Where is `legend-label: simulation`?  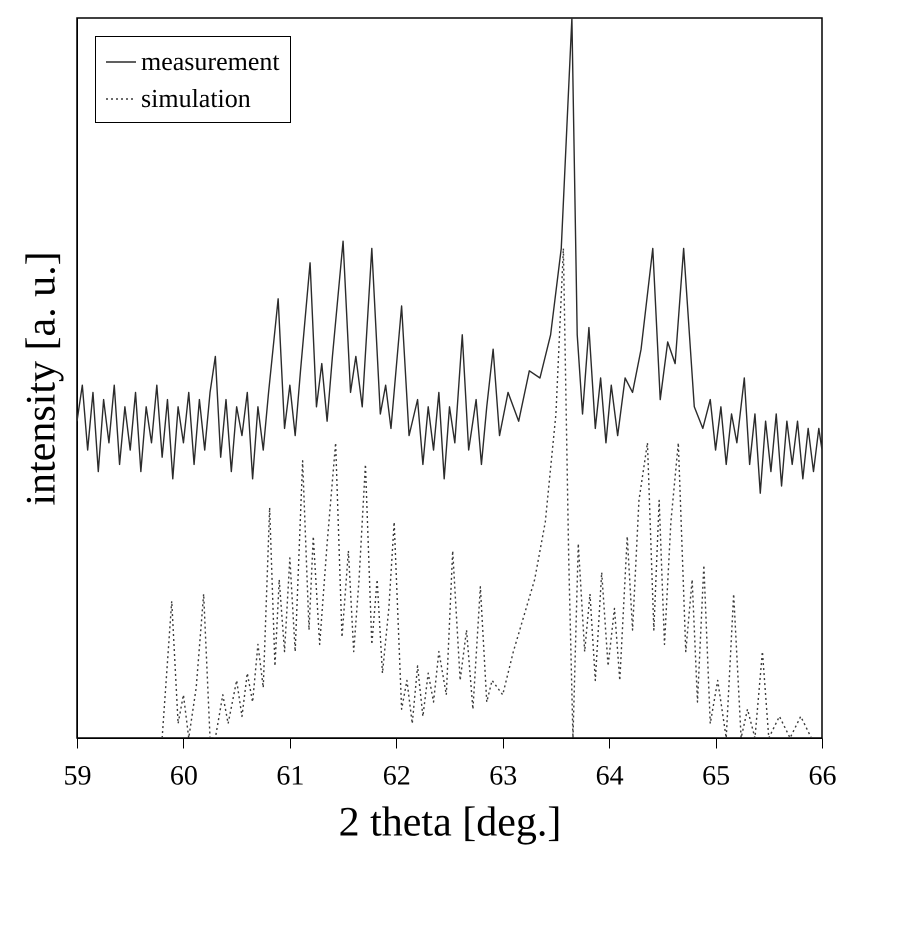 legend-label: simulation is located at coordinates (196, 98).